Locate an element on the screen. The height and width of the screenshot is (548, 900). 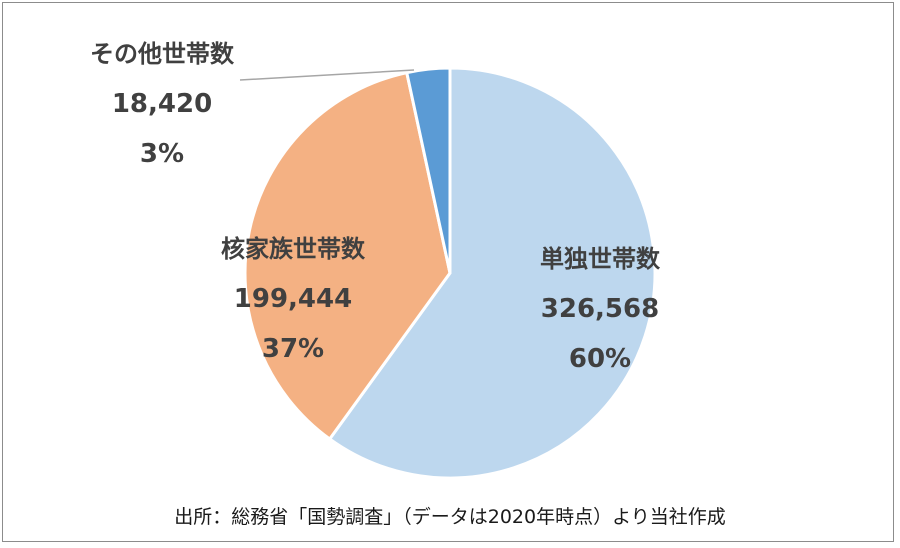
data-label-single: 単独世帯数 326,568 60% is located at coordinates (600, 309).